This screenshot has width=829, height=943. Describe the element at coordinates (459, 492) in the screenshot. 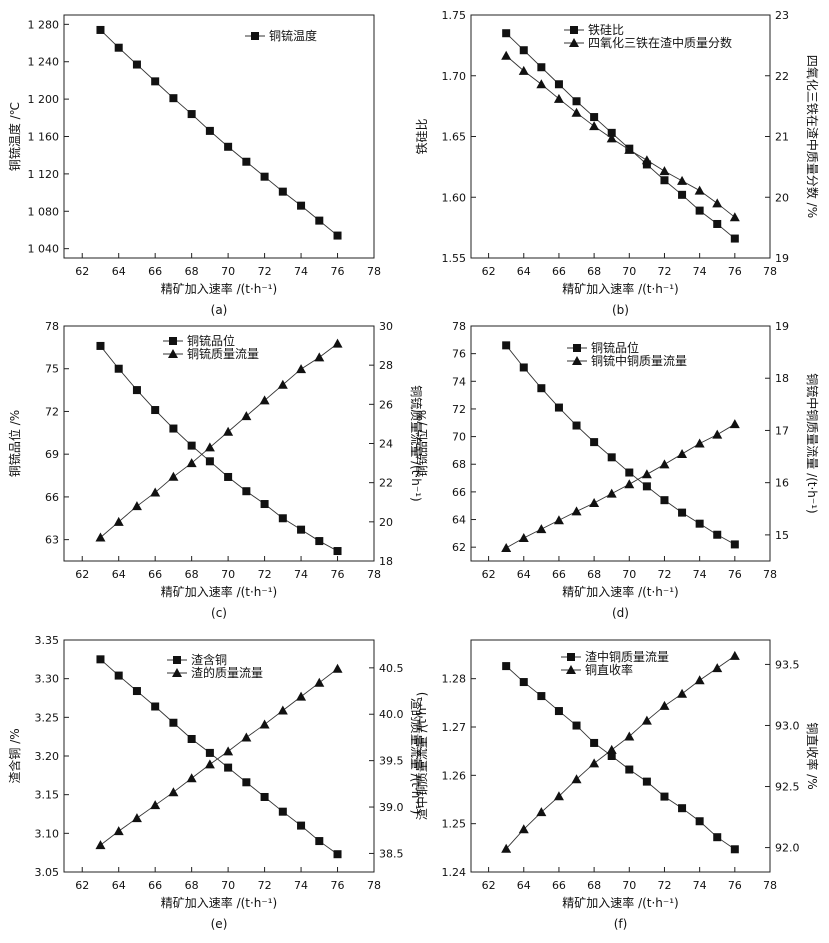

I see `y-left-tick-label: 66` at that location.